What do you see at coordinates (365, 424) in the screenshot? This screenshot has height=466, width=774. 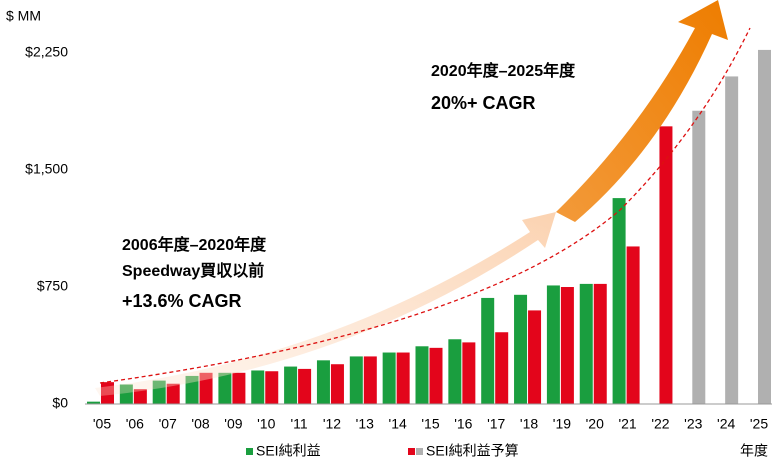 I see `x-tick-label: '13` at bounding box center [365, 424].